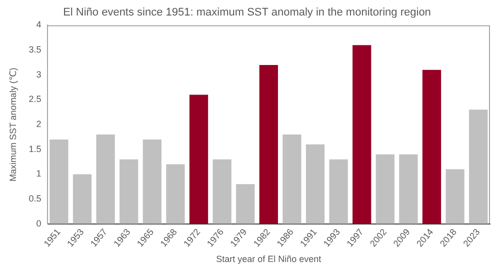  I want to click on y-tick-label: 1.5, so click(35, 149).